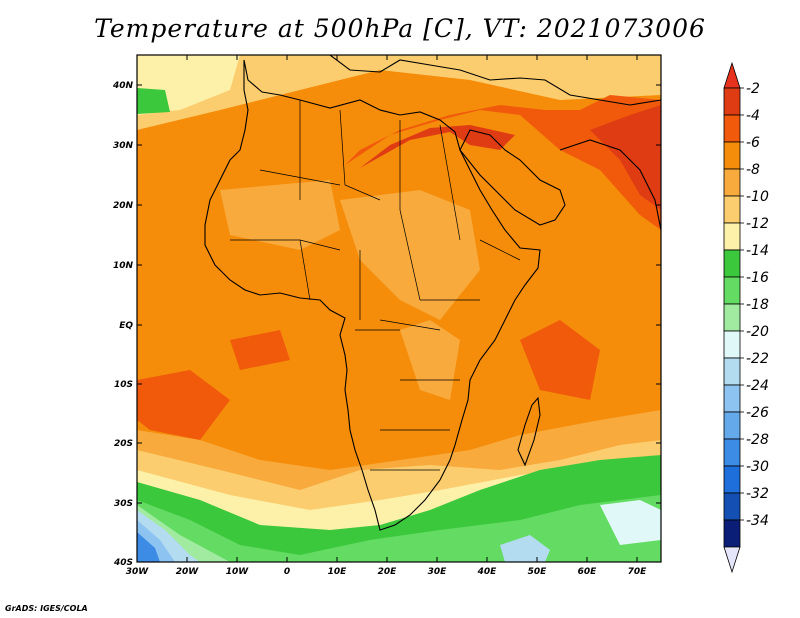 This screenshot has width=800, height=618. Describe the element at coordinates (123, 444) in the screenshot. I see `lat-label: 20S` at that location.